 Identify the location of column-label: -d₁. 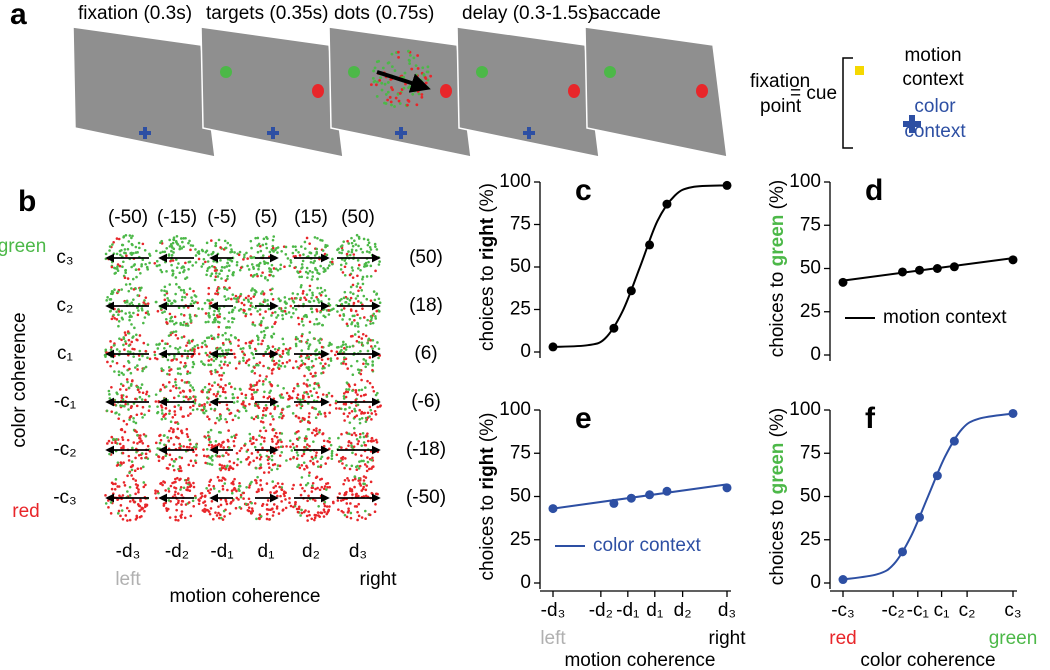
(221, 551).